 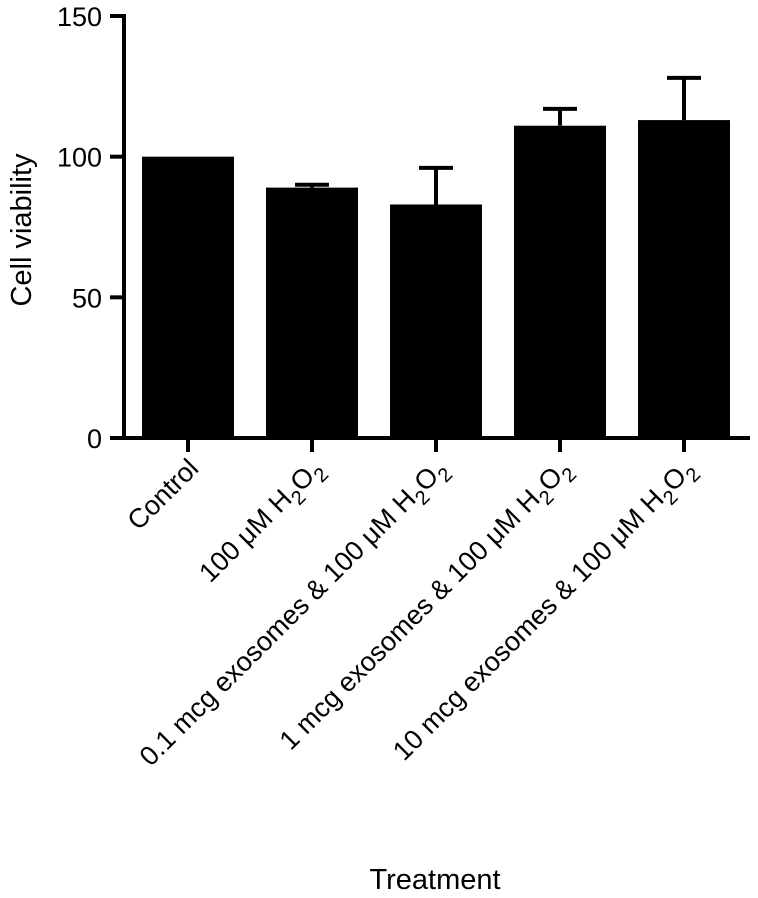 What do you see at coordinates (498, 140) in the screenshot?
I see `error-bars-layer` at bounding box center [498, 140].